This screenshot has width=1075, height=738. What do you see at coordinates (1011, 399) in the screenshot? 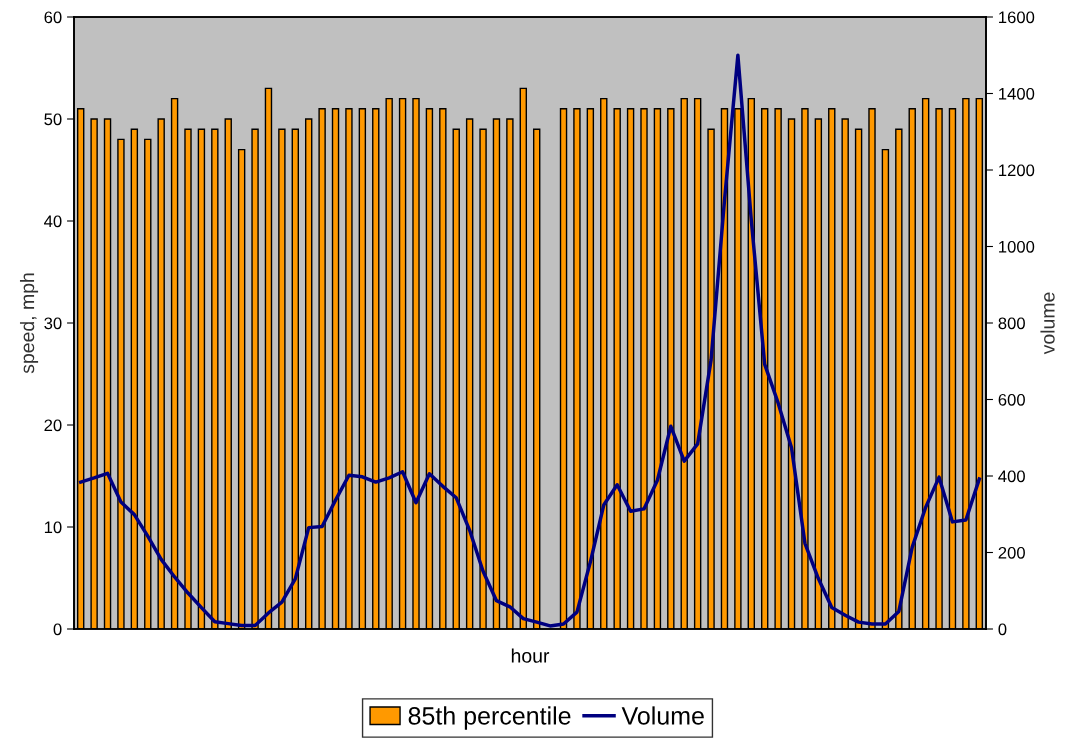
I see `y2-tick-label: 600` at bounding box center [1011, 399].